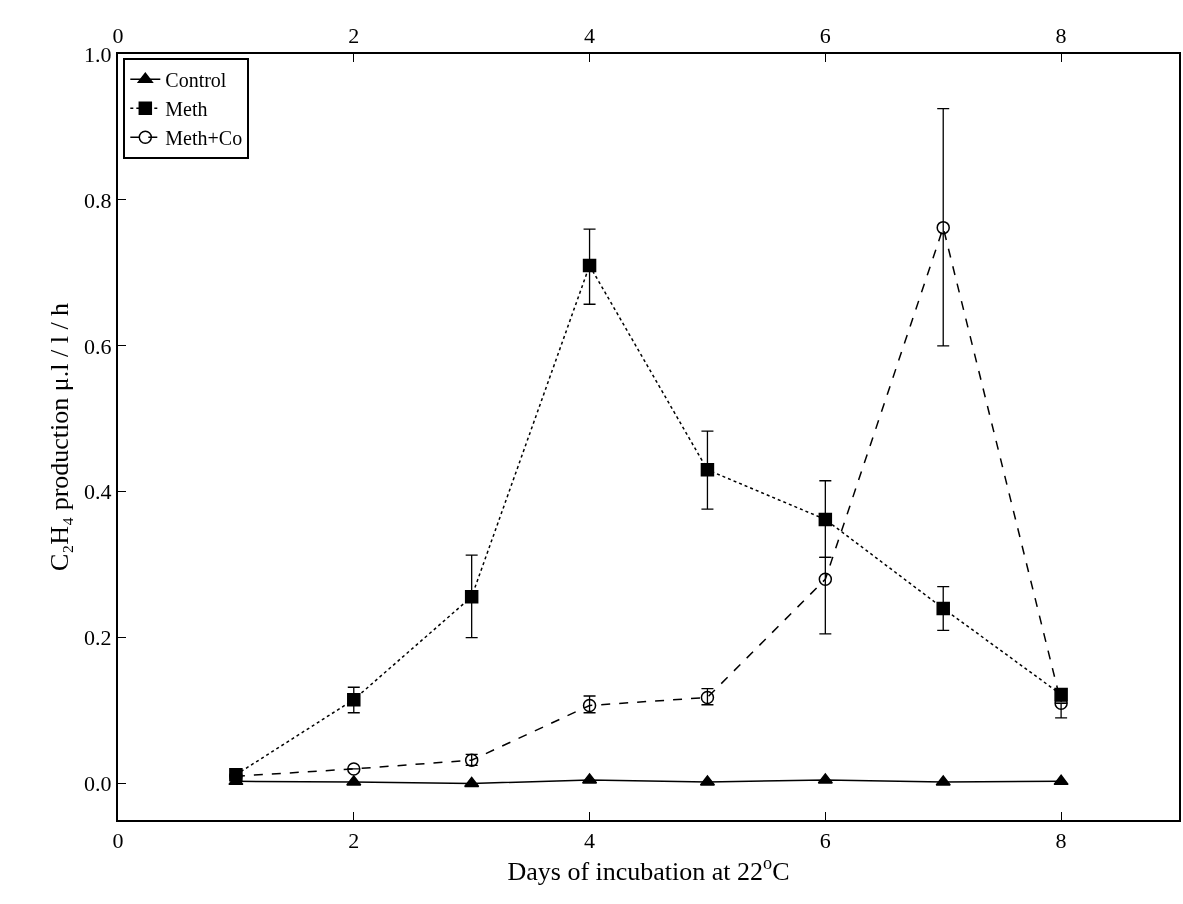  I want to click on x2-tick-label: 2, so click(354, 841).